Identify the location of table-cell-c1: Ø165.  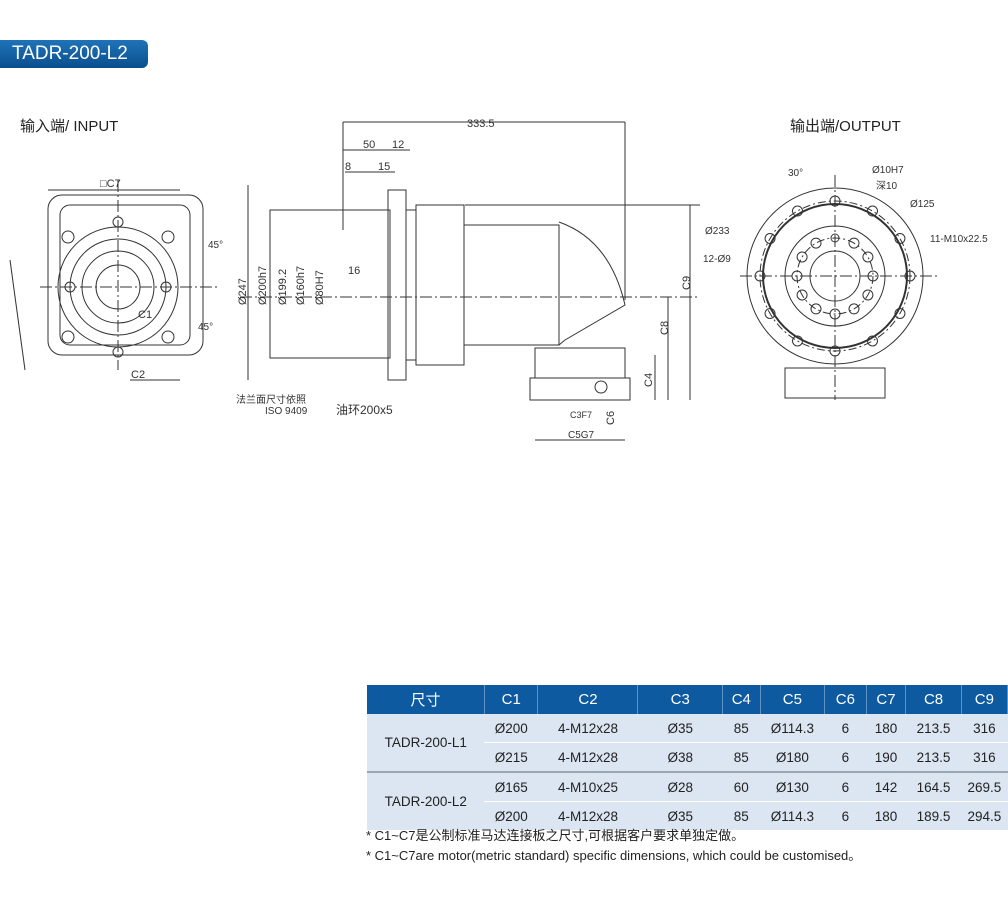
(511, 786).